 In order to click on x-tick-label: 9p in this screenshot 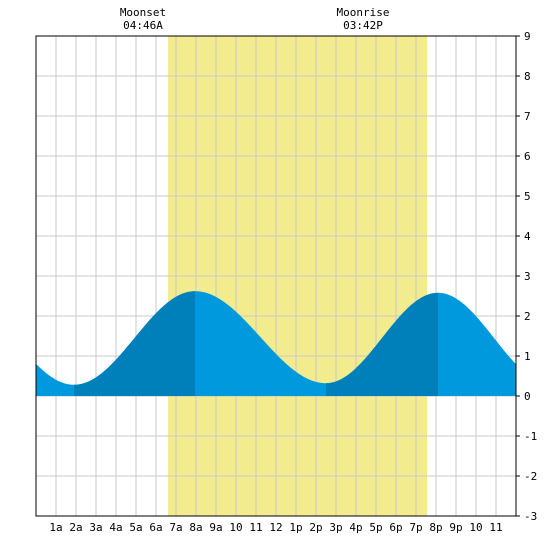, I will do `click(455, 527)`.